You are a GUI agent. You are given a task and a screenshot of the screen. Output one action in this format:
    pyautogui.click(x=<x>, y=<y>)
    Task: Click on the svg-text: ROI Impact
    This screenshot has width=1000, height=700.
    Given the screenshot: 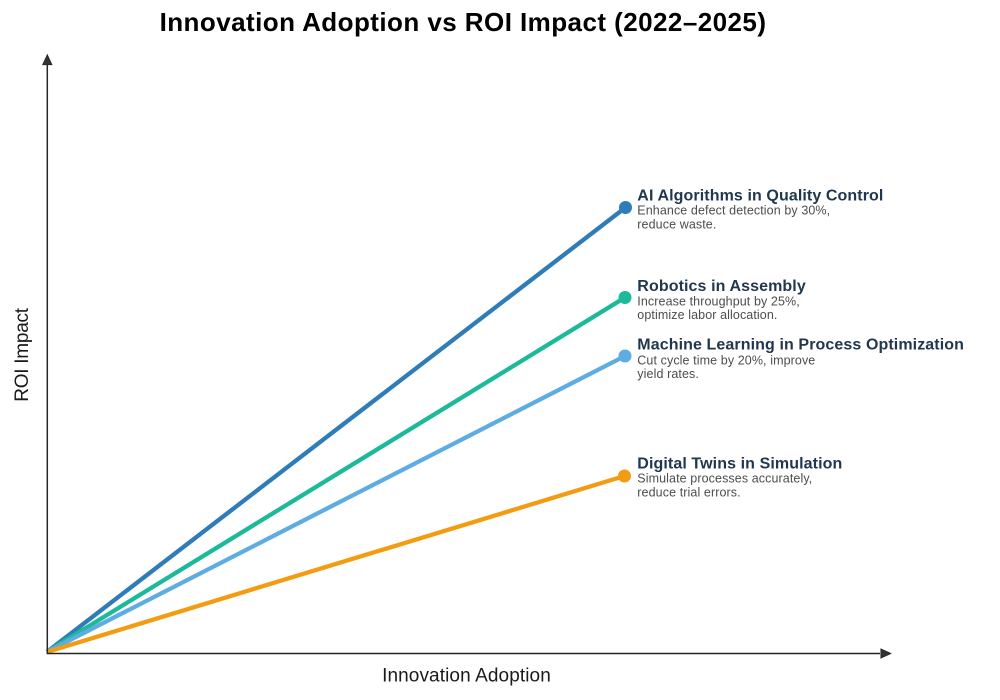 What is the action you would take?
    pyautogui.click(x=22, y=354)
    